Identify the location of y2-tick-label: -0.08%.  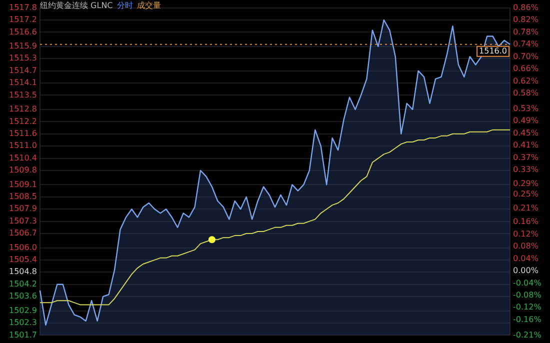
(527, 295).